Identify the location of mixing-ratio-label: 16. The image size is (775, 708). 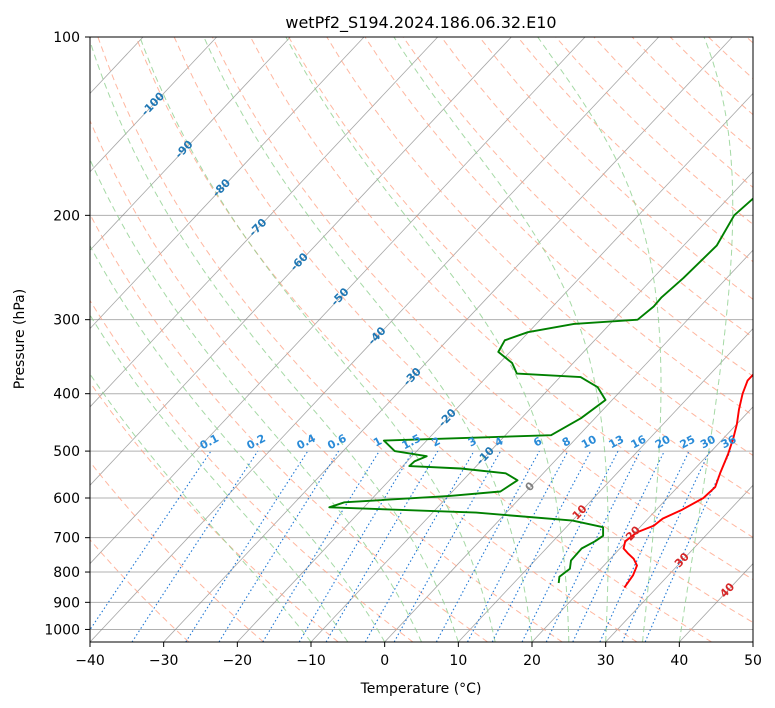
(639, 442).